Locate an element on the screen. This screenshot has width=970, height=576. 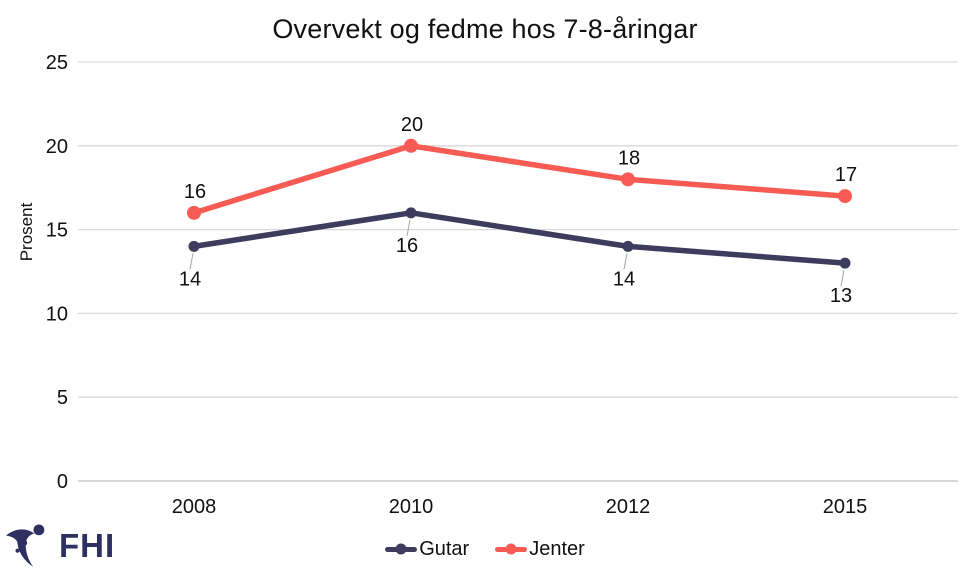
data-point-jenter-2008 is located at coordinates (194, 212).